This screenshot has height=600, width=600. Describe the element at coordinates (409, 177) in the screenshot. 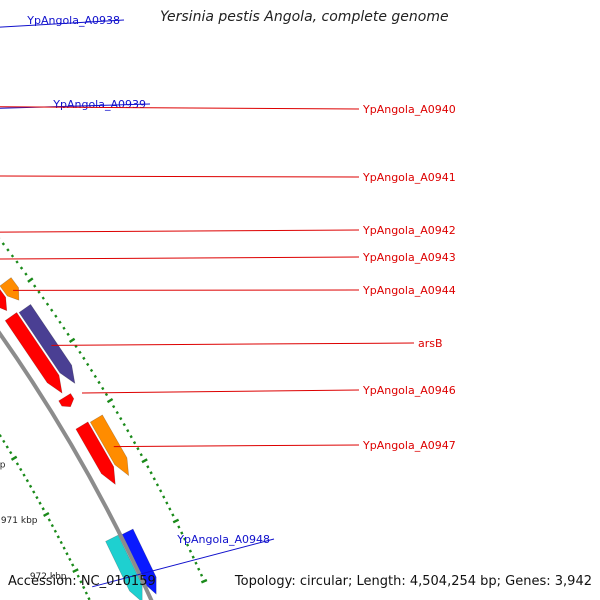

I see `gene-label: YpAngola_A0941` at that location.